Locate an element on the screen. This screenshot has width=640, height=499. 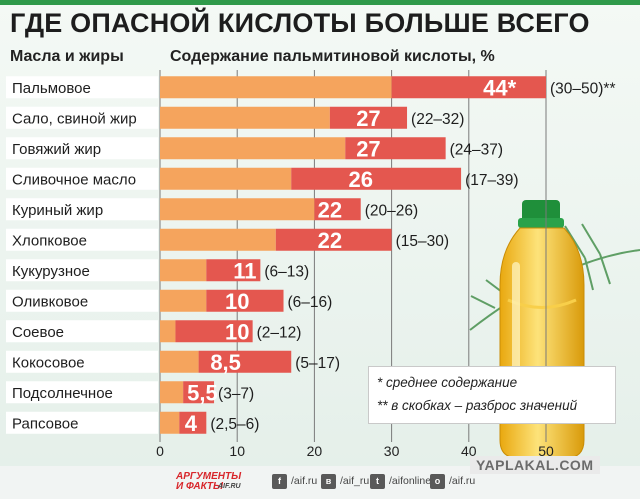
range-label: (30–50)** is located at coordinates (583, 88).